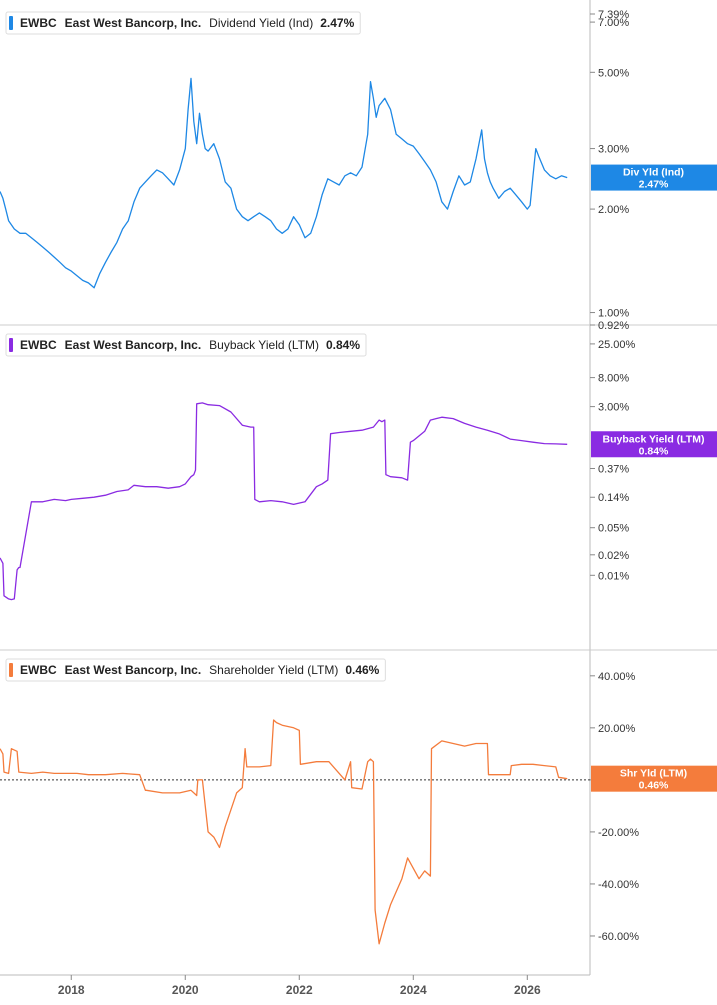 This screenshot has height=1005, width=717. I want to click on tag-value: 2.47%, so click(654, 185).